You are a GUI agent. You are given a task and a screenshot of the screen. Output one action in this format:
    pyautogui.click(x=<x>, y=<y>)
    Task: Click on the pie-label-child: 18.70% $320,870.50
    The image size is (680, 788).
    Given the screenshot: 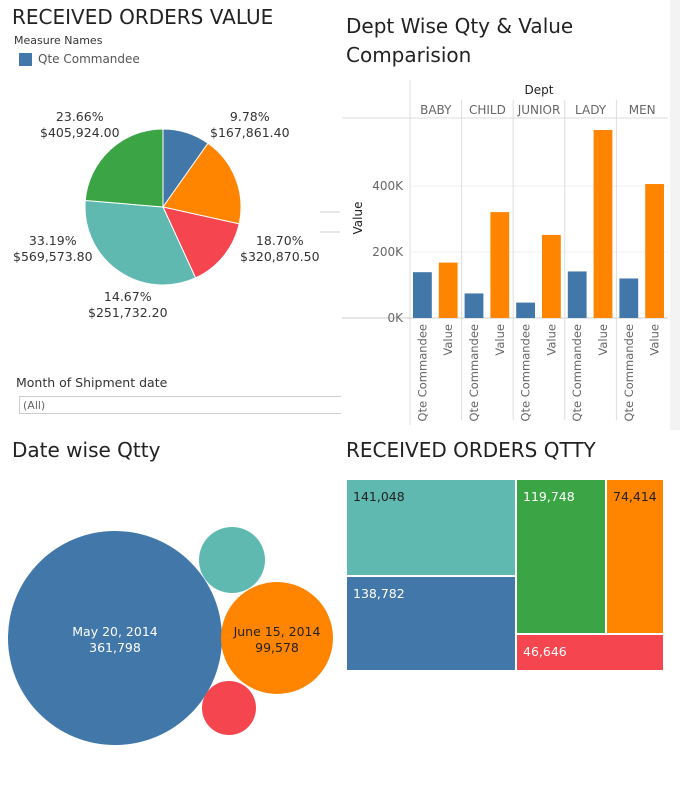 What is the action you would take?
    pyautogui.click(x=280, y=249)
    